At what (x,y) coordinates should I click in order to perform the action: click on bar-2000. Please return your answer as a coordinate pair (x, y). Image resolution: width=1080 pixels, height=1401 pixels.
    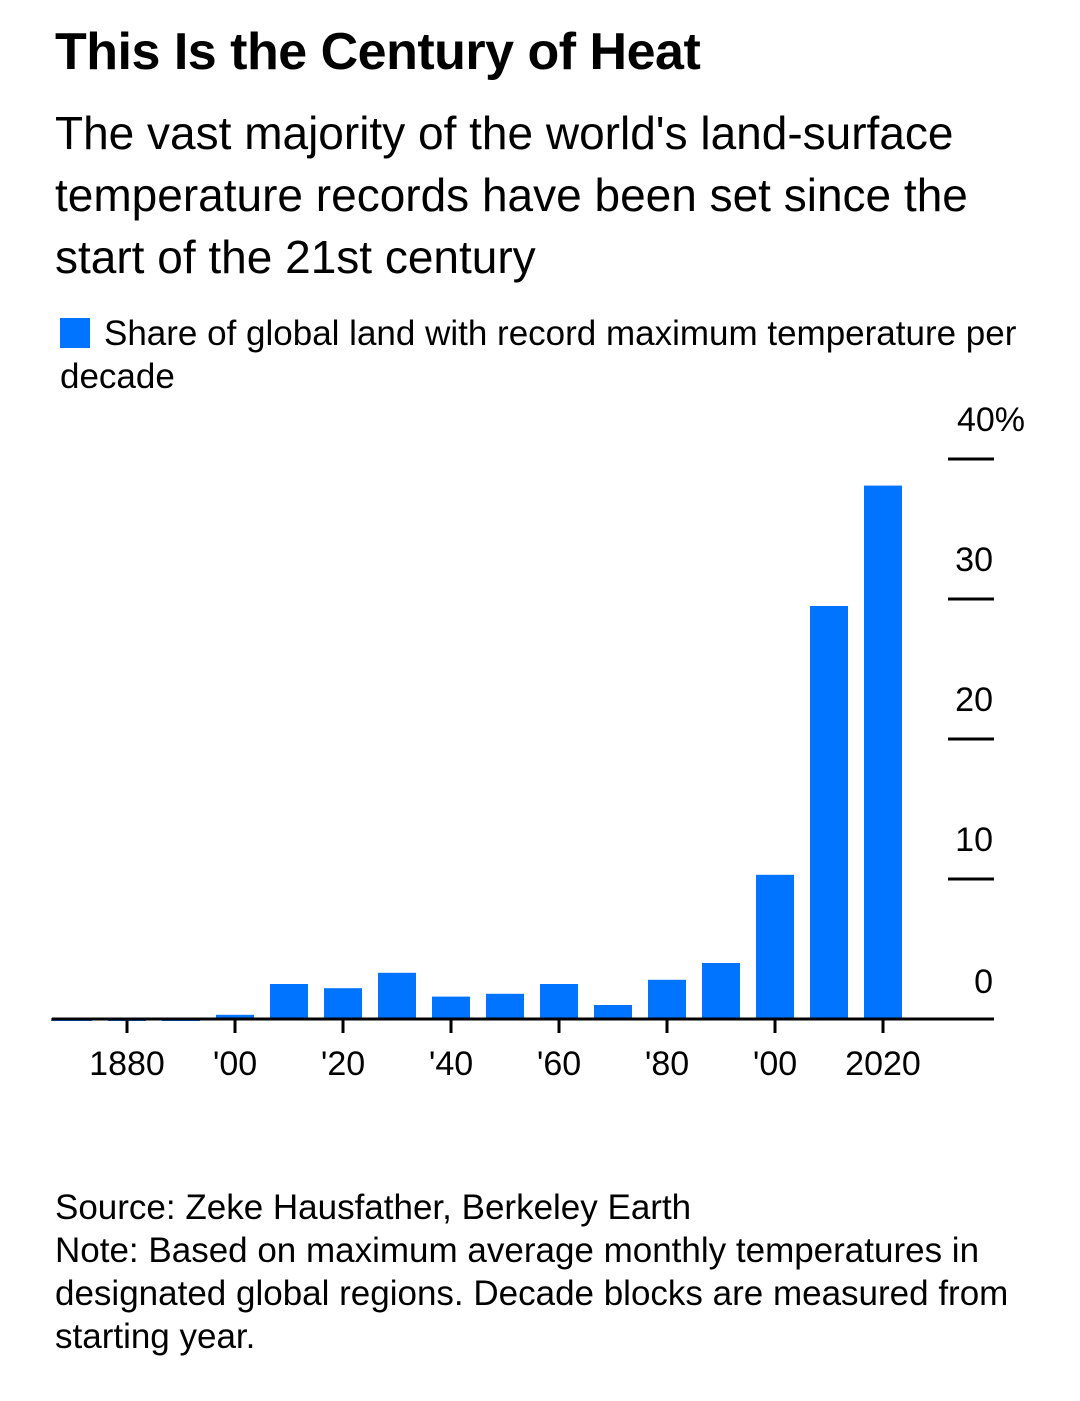
    Looking at the image, I should click on (775, 946).